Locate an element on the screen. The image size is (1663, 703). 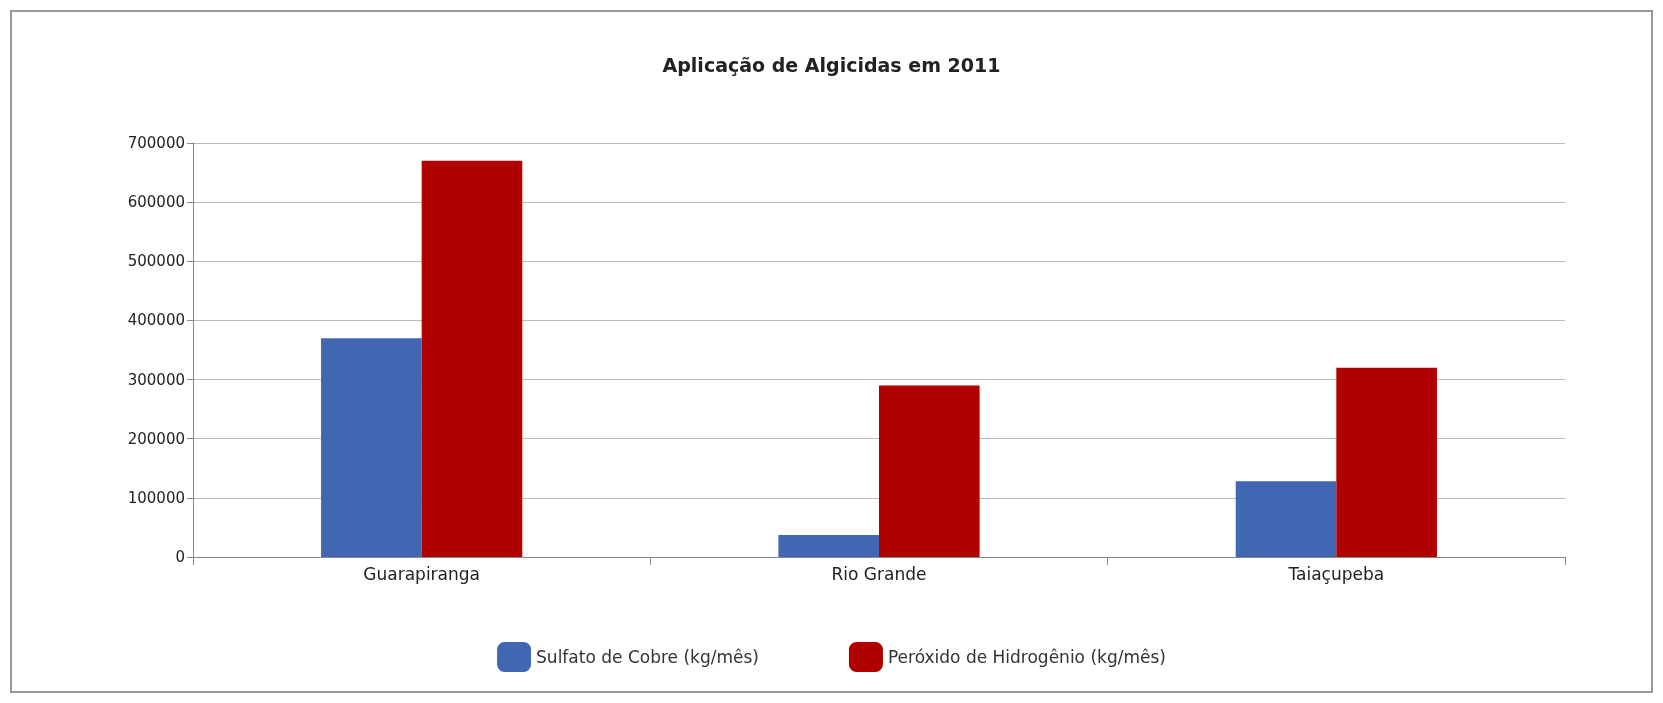
y-tick-label: 400000 is located at coordinates (156, 320).